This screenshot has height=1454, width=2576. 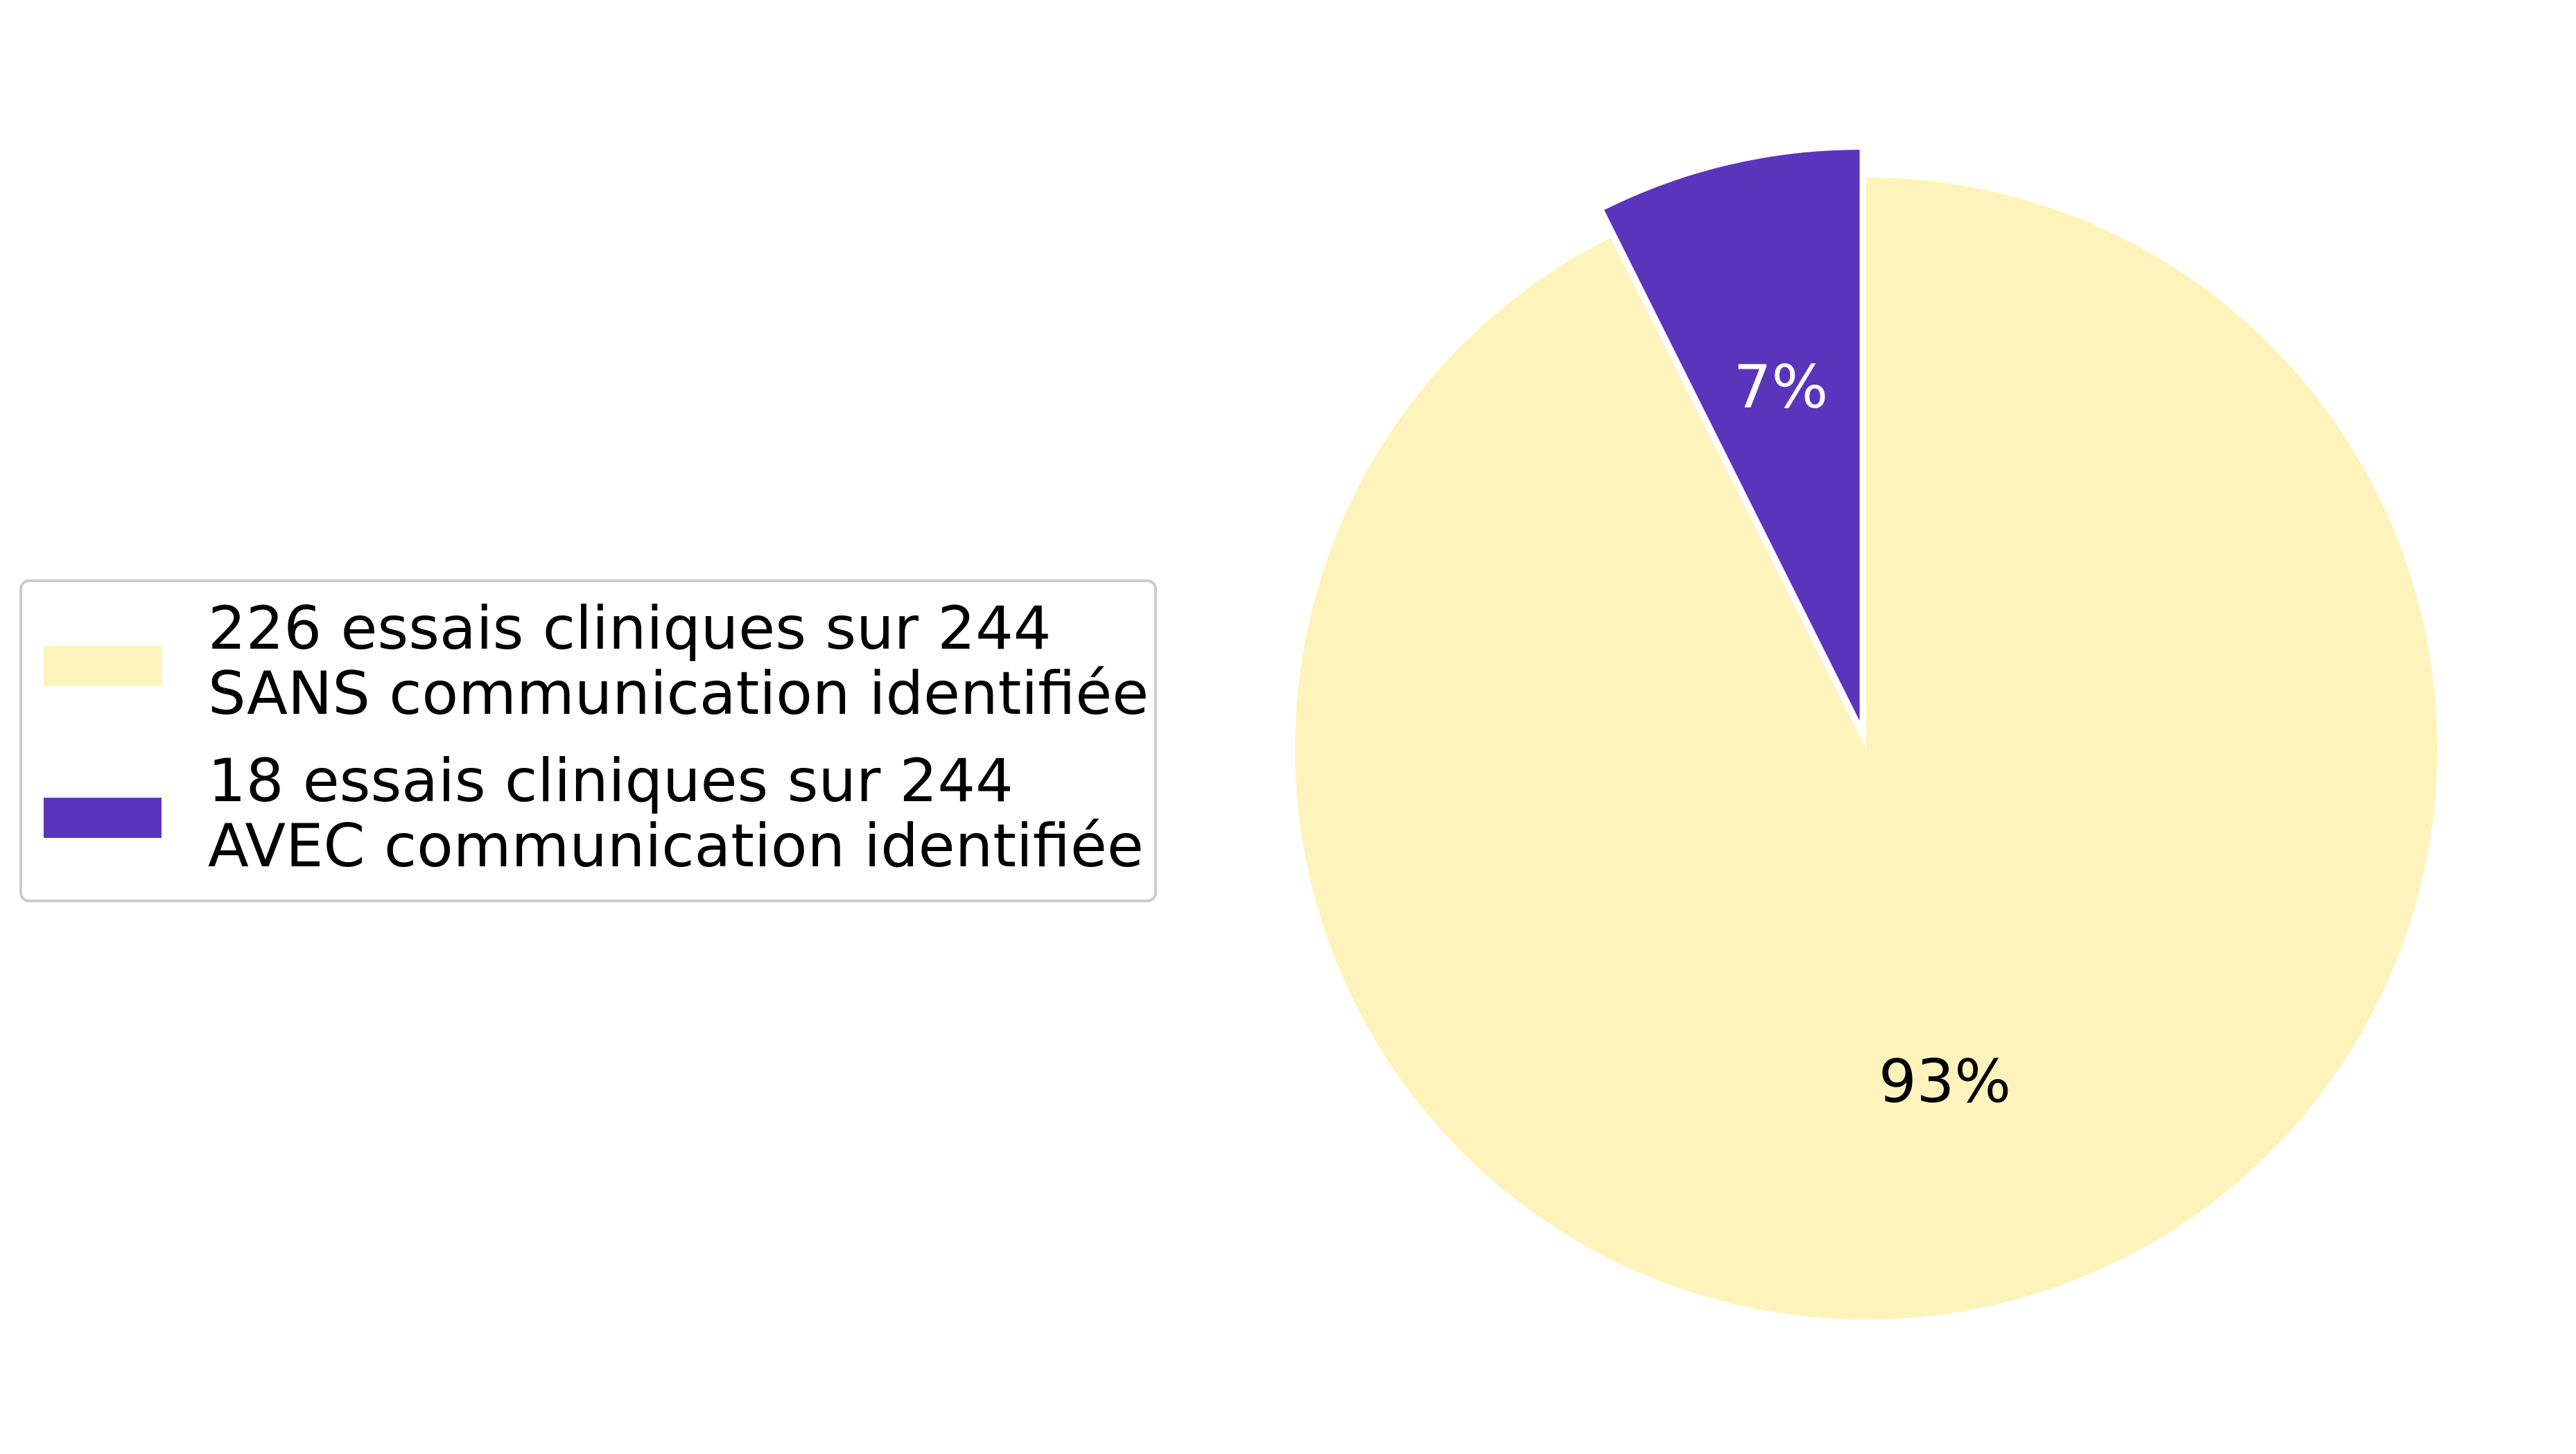 What do you see at coordinates (1781, 387) in the screenshot?
I see `pie-label-avec: 7%` at bounding box center [1781, 387].